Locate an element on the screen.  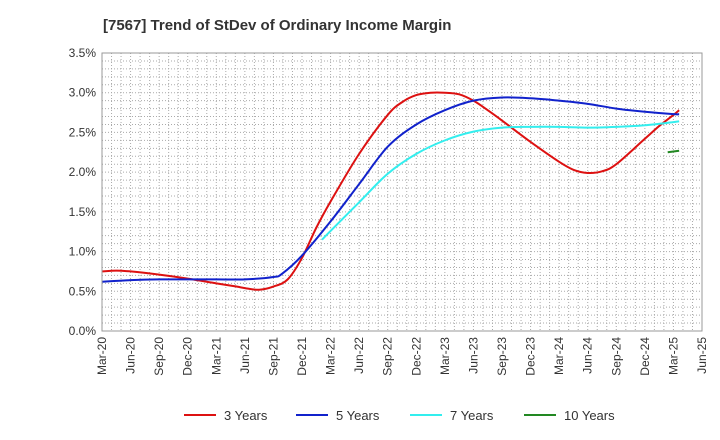
x-tick-label: Dec-24 is located at coordinates (645, 356).